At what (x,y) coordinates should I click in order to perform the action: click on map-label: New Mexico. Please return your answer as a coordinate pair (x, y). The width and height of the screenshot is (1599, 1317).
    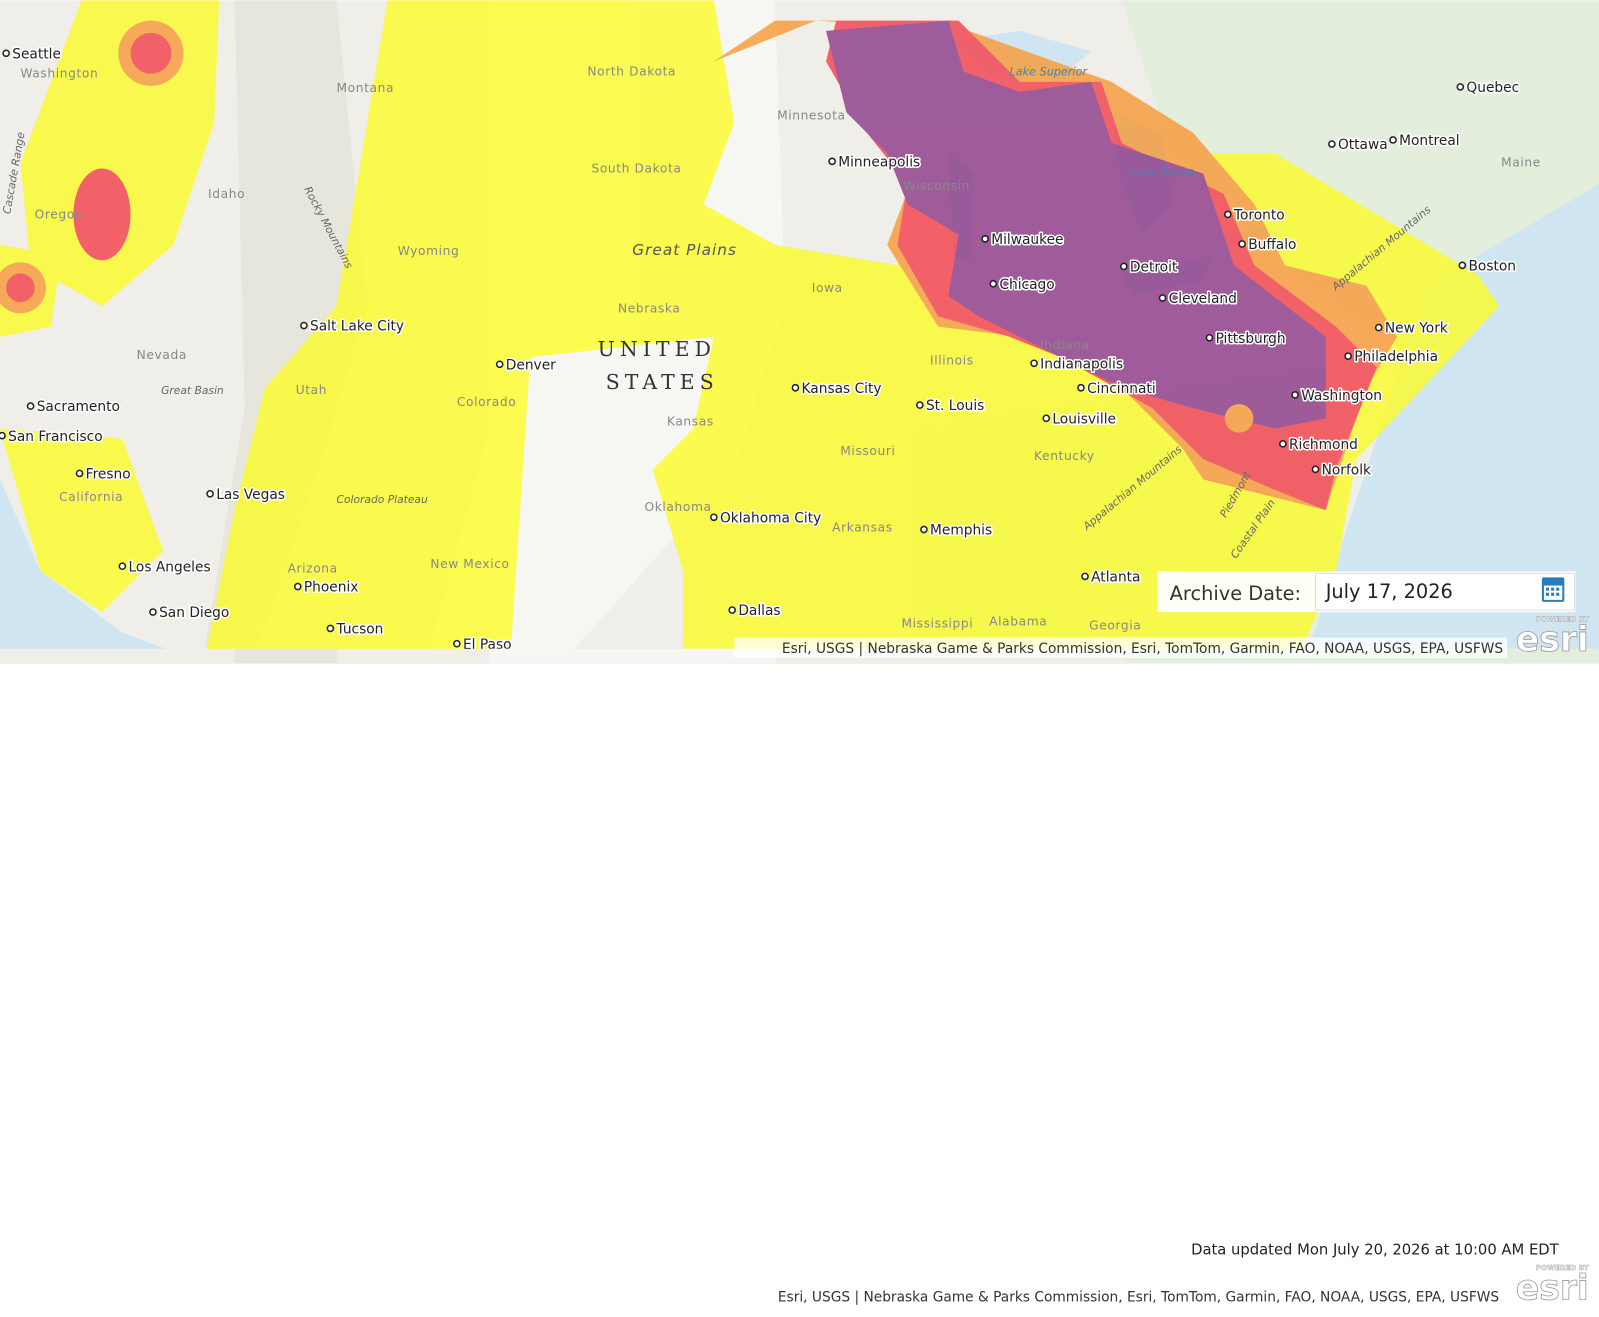
    Looking at the image, I should click on (469, 564).